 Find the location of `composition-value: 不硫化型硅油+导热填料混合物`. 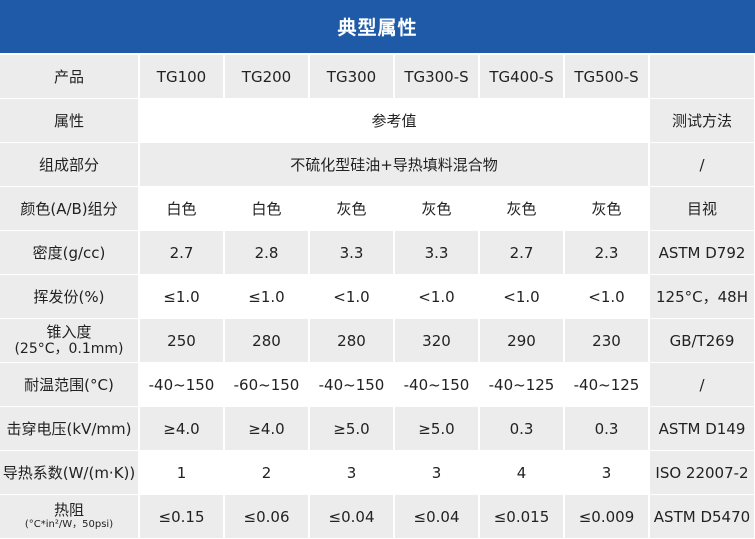

composition-value: 不硫化型硅油+导热填料混合物 is located at coordinates (394, 164).